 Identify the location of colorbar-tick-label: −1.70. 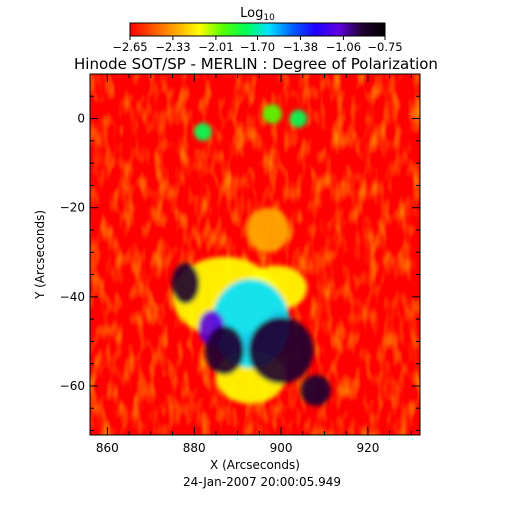
(257, 47).